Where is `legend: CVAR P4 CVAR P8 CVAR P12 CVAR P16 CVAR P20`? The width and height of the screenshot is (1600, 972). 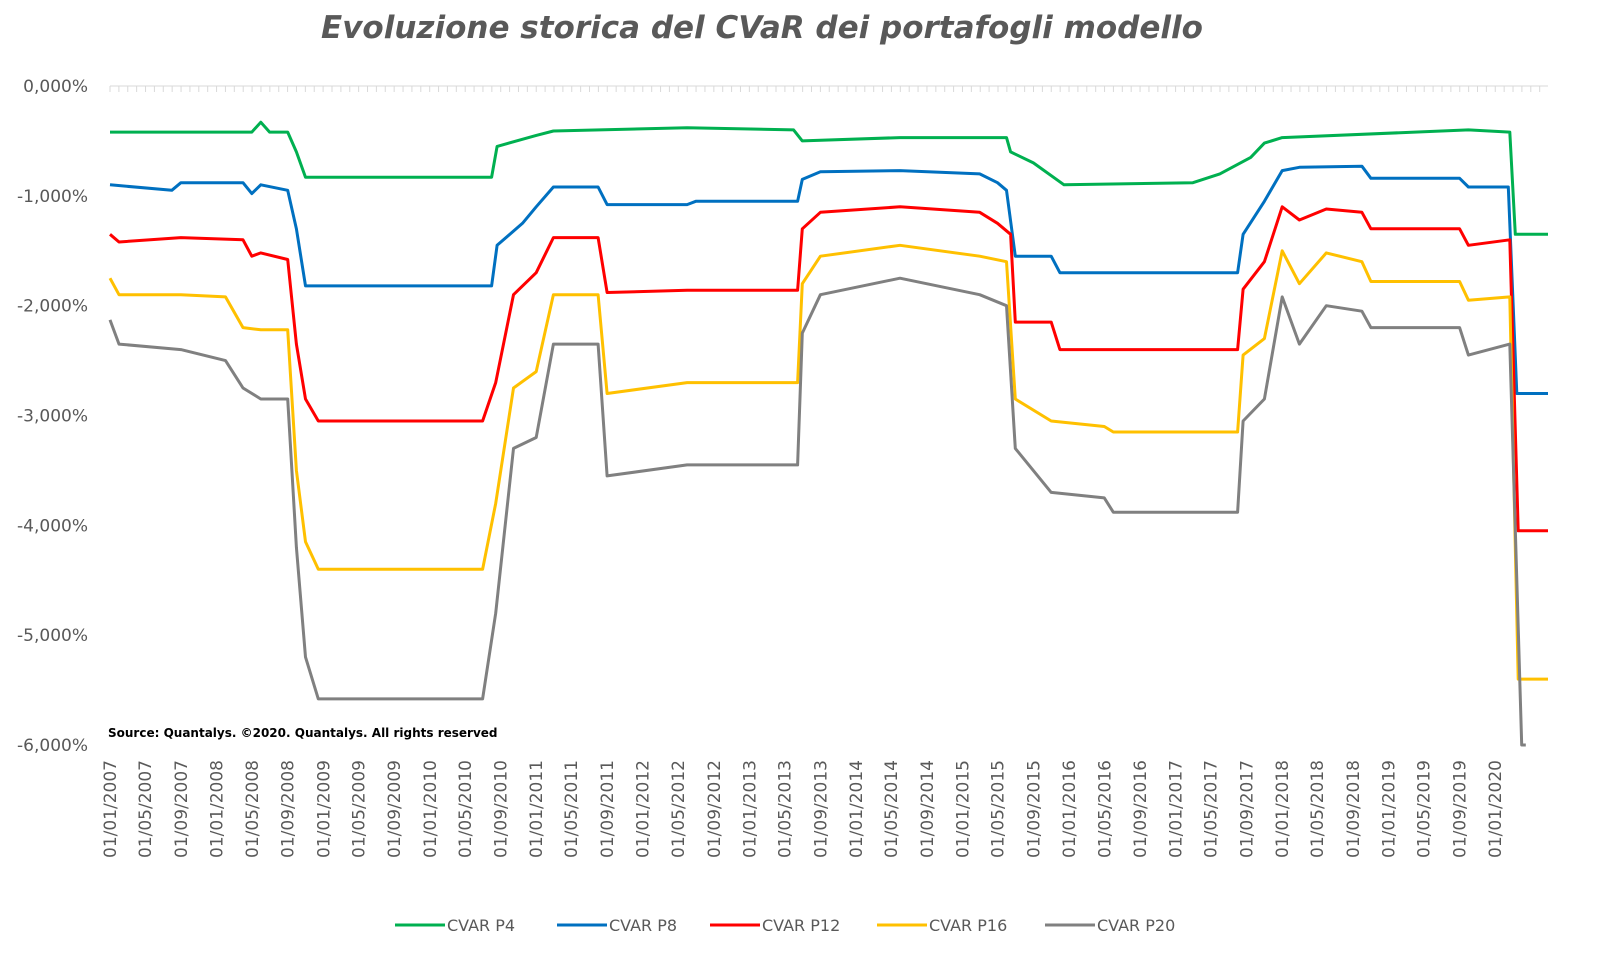
legend: CVAR P4 CVAR P8 CVAR P12 CVAR P16 CVAR P20 is located at coordinates (785, 925).